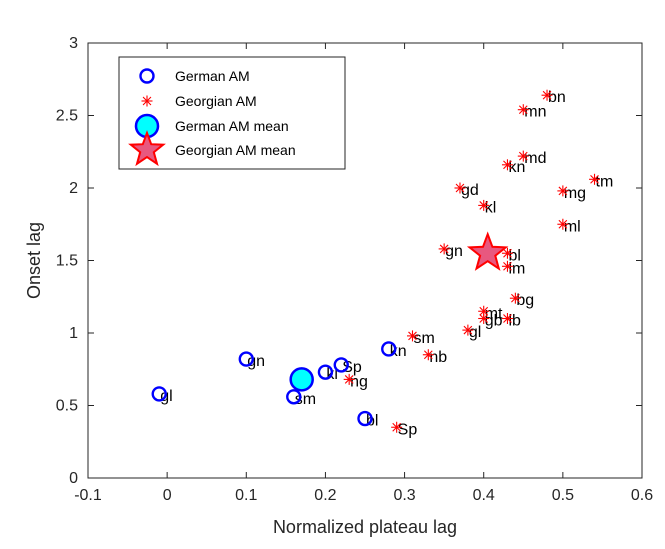 This screenshot has width=665, height=549. Describe the element at coordinates (88, 495) in the screenshot. I see `x-tick-label: -0.1` at that location.